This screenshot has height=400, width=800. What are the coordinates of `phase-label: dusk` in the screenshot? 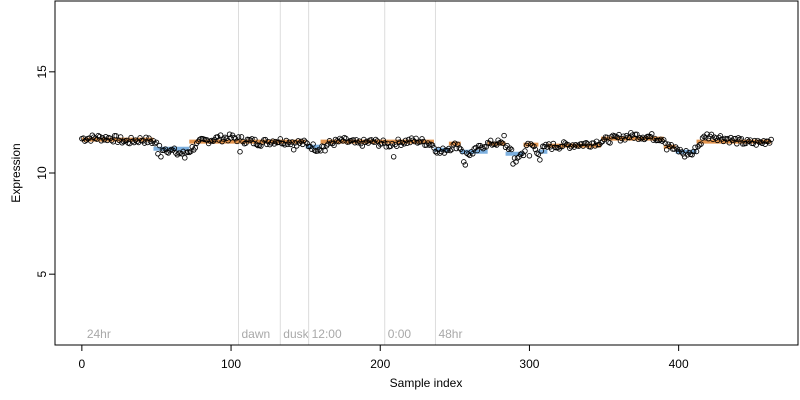 It's located at (296, 334).